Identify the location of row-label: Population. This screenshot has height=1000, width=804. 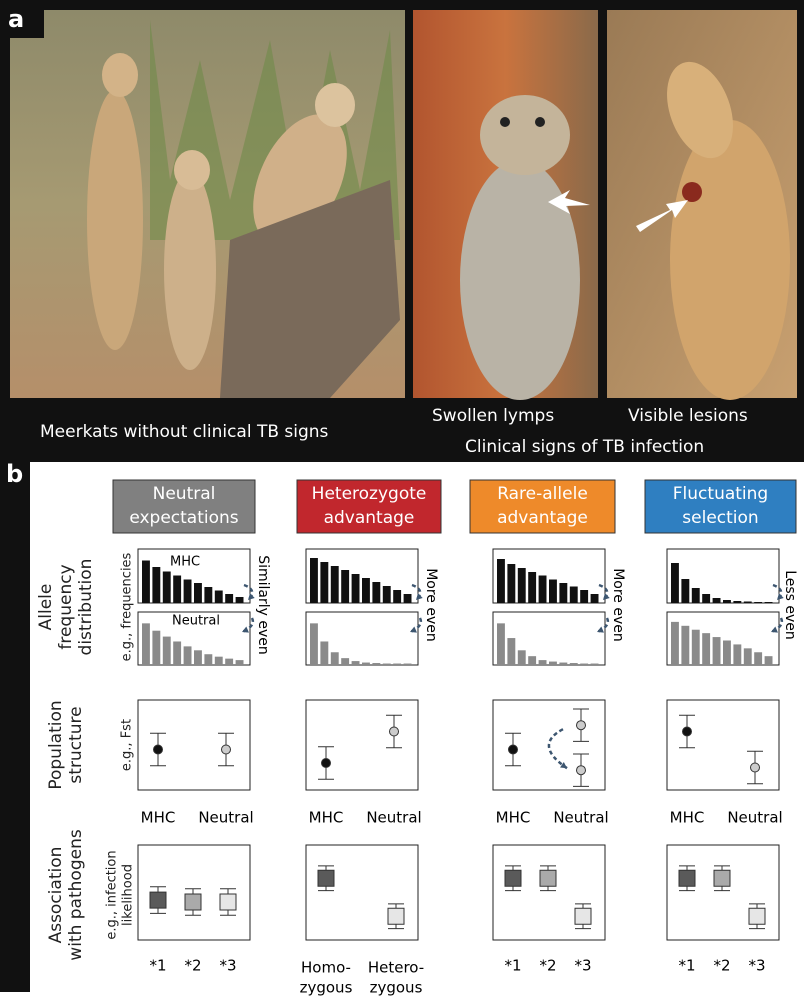
(56, 744).